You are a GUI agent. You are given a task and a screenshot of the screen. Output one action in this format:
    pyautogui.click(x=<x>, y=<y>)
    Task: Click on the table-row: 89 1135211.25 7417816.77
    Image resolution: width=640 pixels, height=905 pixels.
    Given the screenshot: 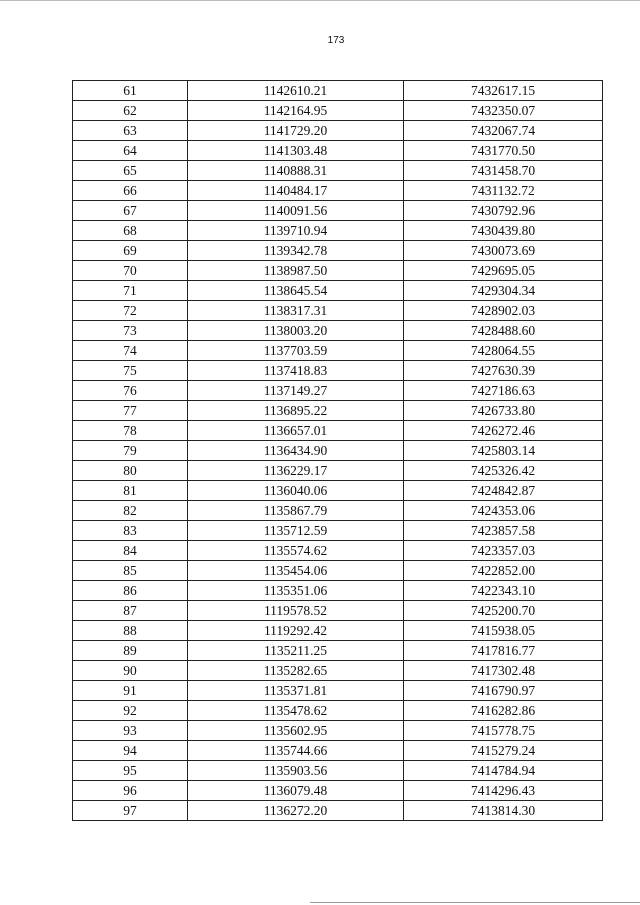 What is the action you would take?
    pyautogui.click(x=337, y=650)
    